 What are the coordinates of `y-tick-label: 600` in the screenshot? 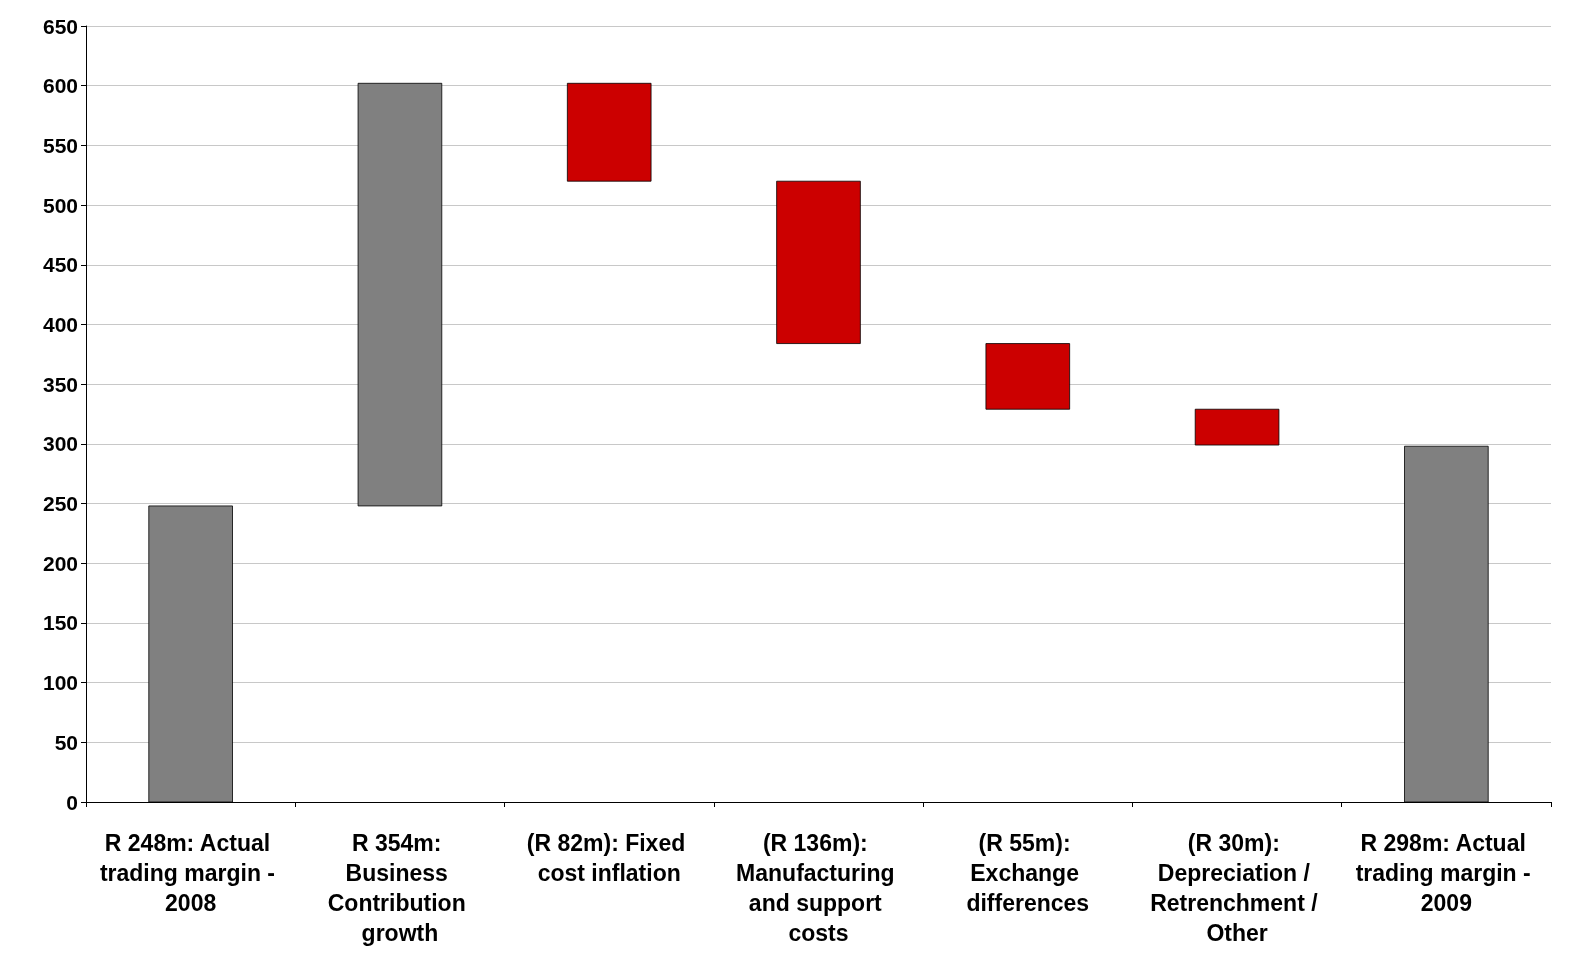 It's located at (60, 86).